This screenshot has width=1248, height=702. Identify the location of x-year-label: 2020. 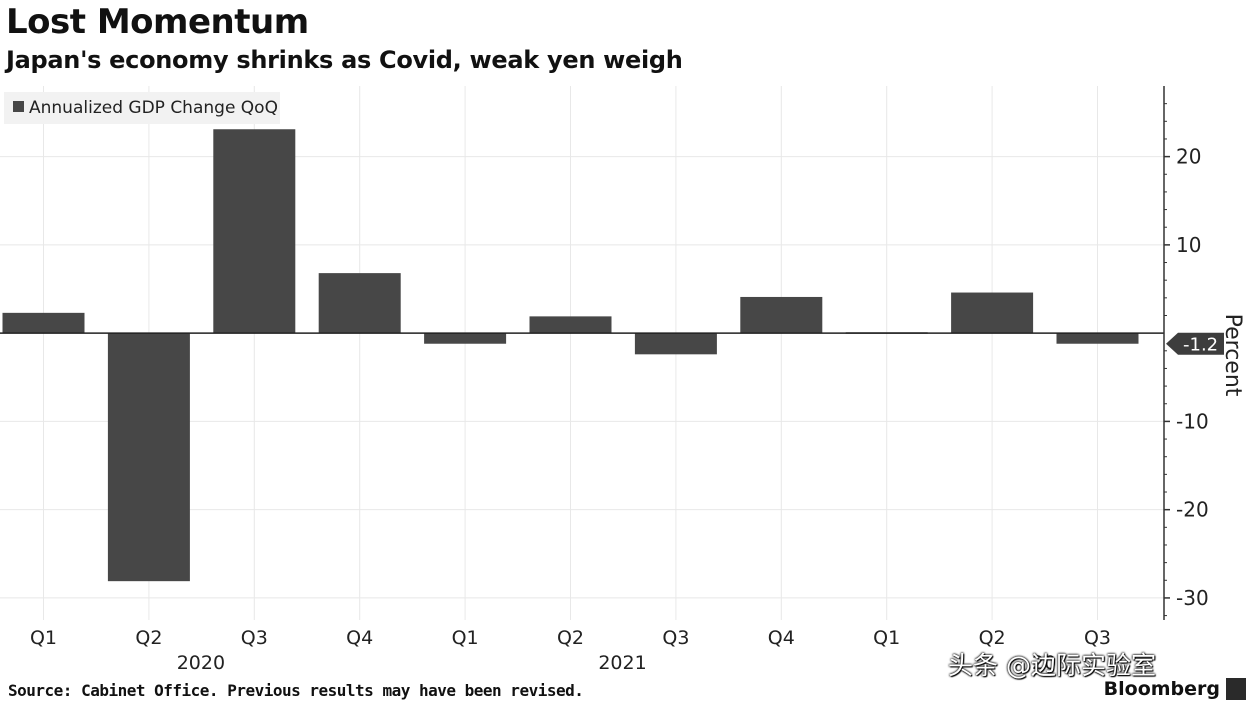
(201, 663).